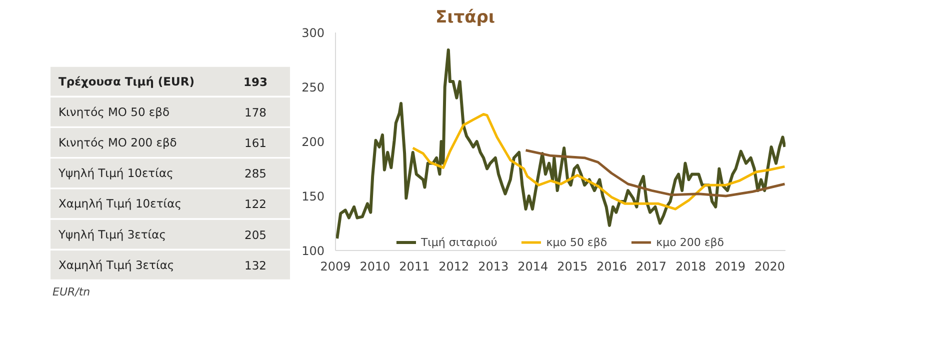 The width and height of the screenshot is (925, 349). What do you see at coordinates (255, 265) in the screenshot?
I see `data-label: 132` at bounding box center [255, 265].